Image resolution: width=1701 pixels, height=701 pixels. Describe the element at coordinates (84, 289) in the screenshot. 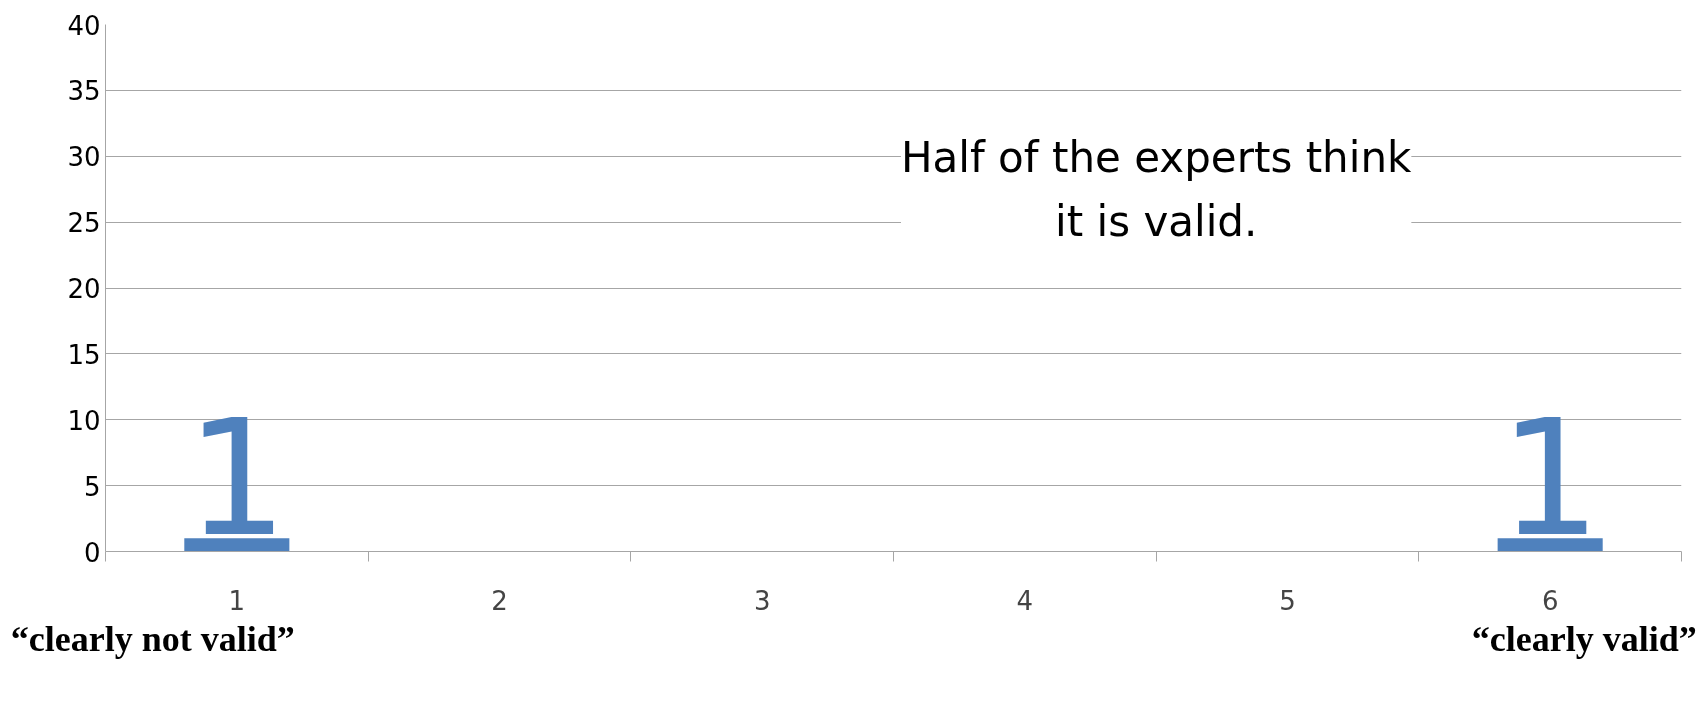

I see `y-tick-label: 20` at that location.